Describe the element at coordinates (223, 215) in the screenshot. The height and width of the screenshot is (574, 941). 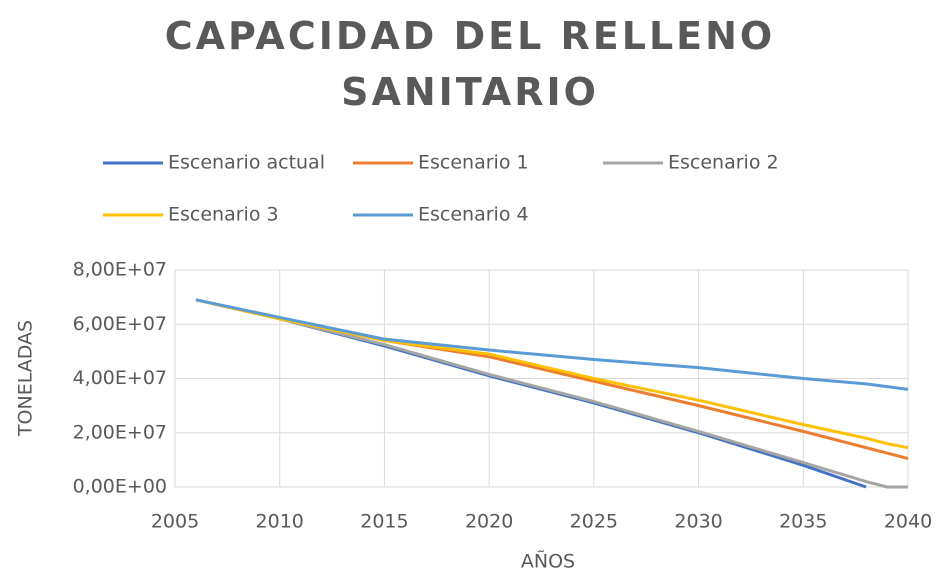
I see `legend-label: Escenario 3` at that location.